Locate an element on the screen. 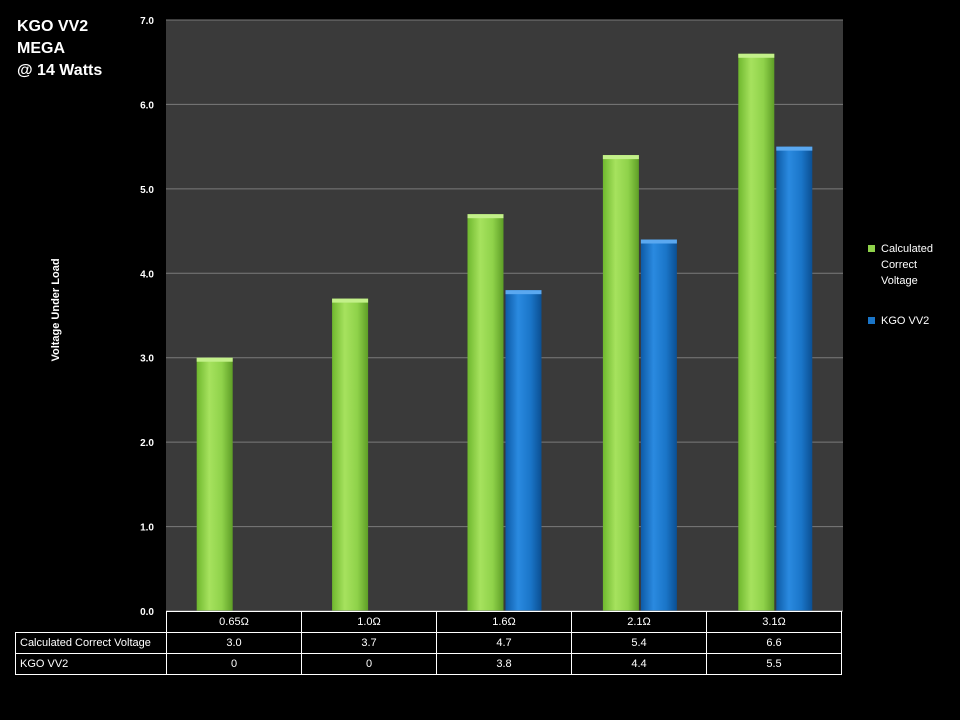 The height and width of the screenshot is (720, 960). title-line: @ 14 Watts is located at coordinates (60, 70).